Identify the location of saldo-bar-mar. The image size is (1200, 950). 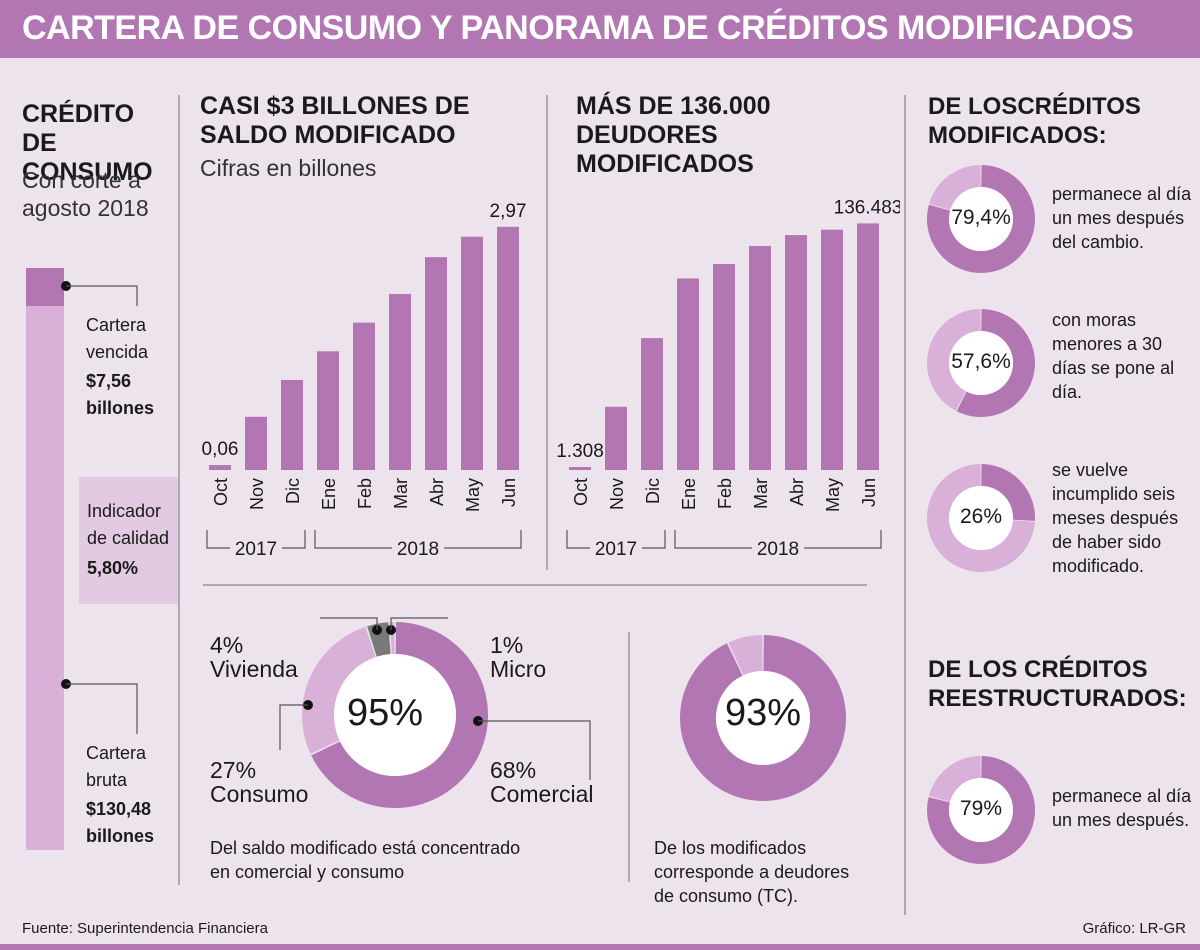
(400, 381).